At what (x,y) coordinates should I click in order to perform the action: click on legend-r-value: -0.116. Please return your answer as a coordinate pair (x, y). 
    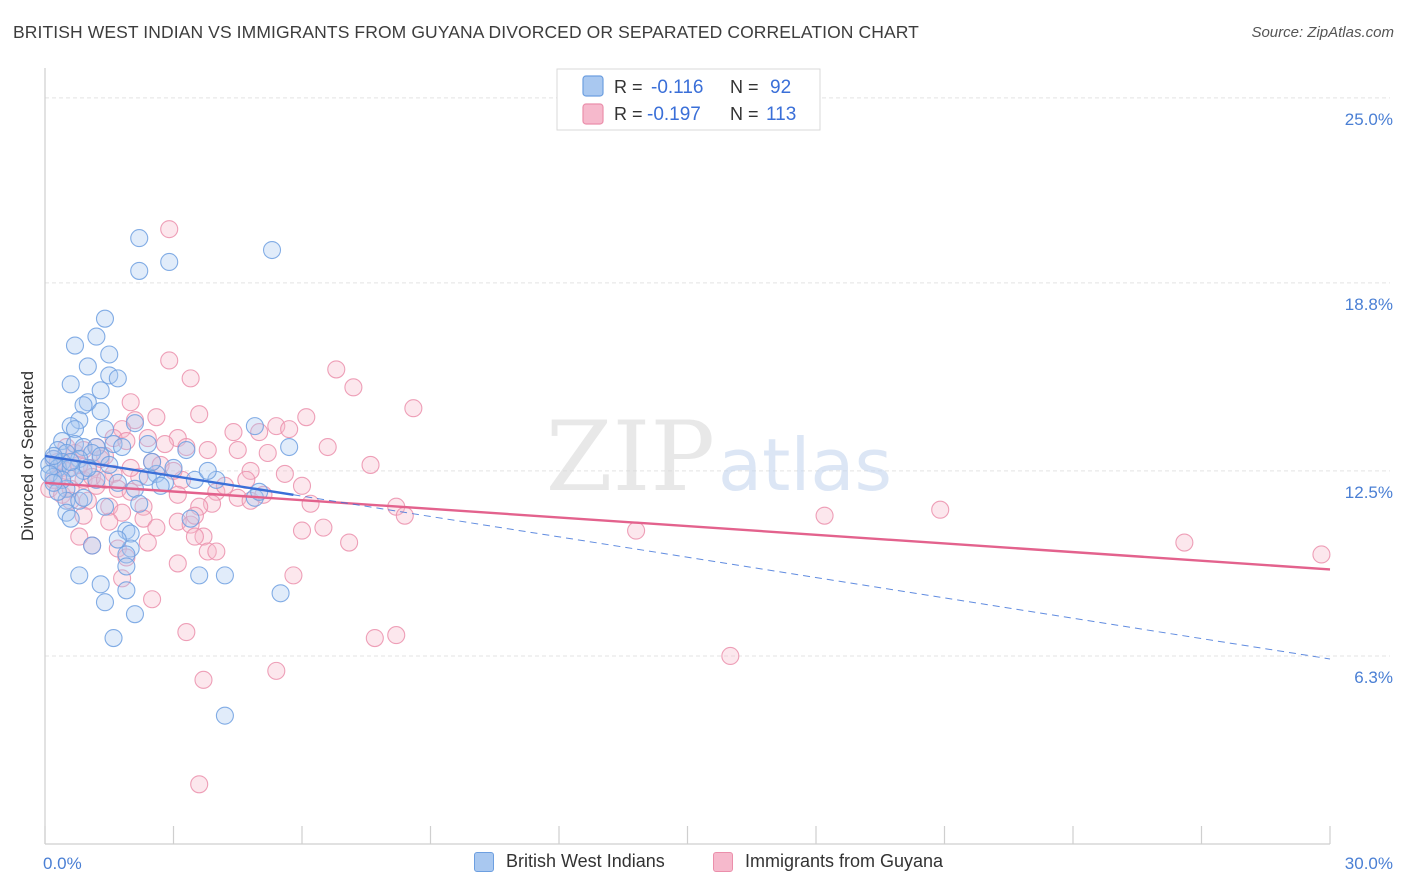
    Looking at the image, I should click on (677, 87).